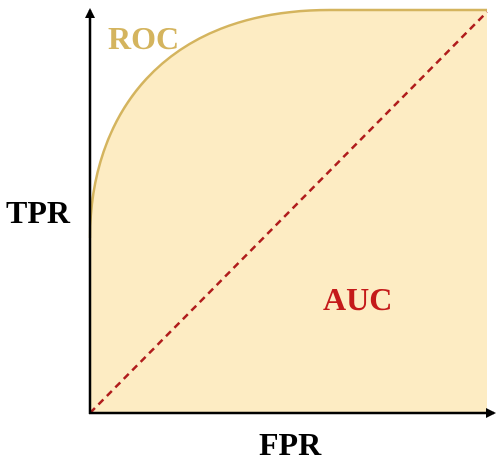  What do you see at coordinates (38, 212) in the screenshot?
I see `y-axis-label: TPR` at bounding box center [38, 212].